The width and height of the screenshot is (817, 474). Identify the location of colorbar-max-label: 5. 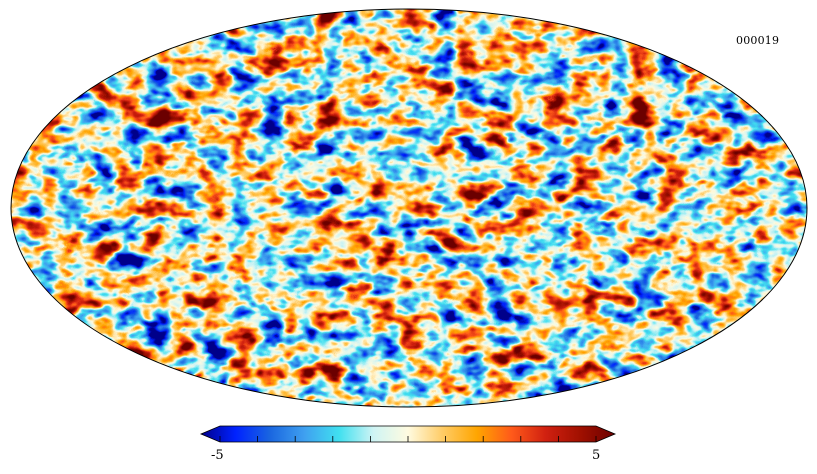
(596, 455).